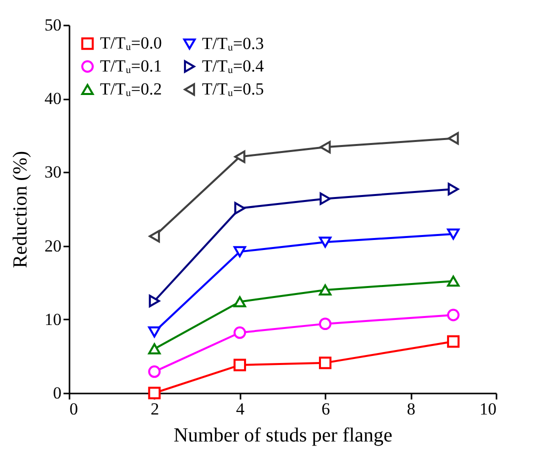 The image size is (535, 459). What do you see at coordinates (21, 209) in the screenshot?
I see `y-axis-title: Reduction (%)` at bounding box center [21, 209].